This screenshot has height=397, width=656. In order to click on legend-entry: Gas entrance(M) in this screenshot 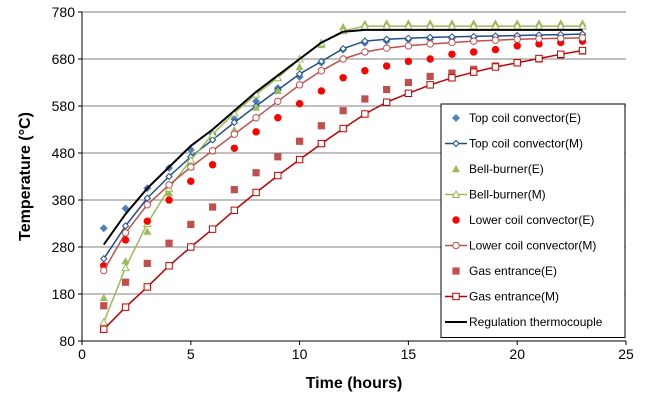, I will do `click(502, 297)`.